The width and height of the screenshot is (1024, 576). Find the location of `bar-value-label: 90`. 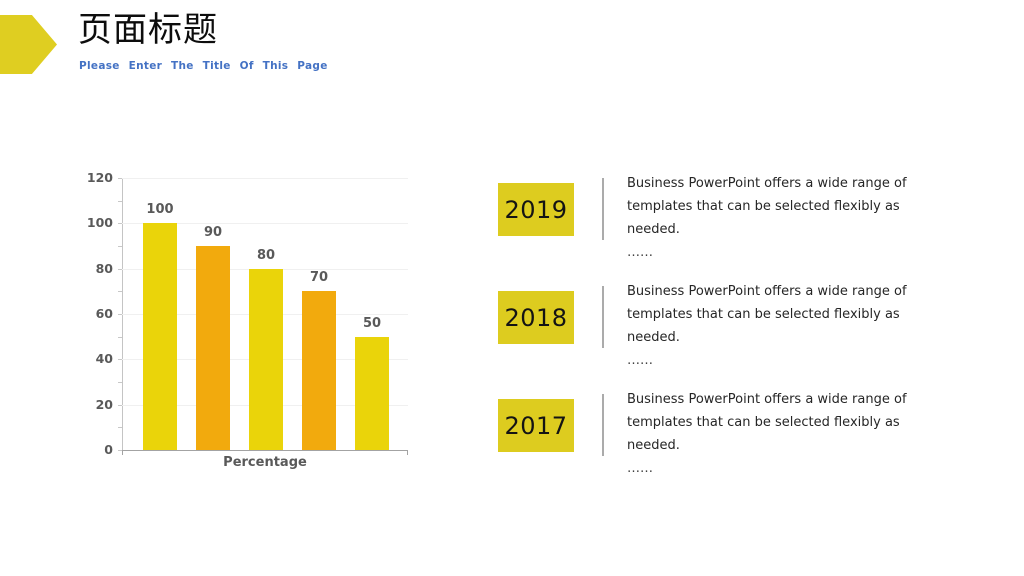

bar-value-label: 90 is located at coordinates (213, 232).